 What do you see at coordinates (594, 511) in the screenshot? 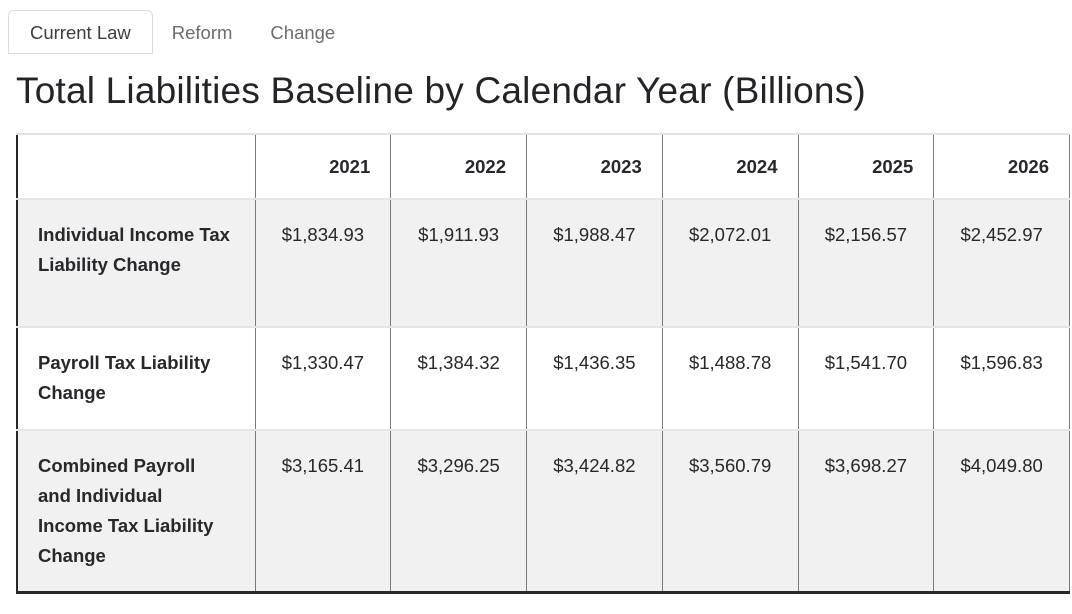
I see `cell-value: $3,424.82` at bounding box center [594, 511].